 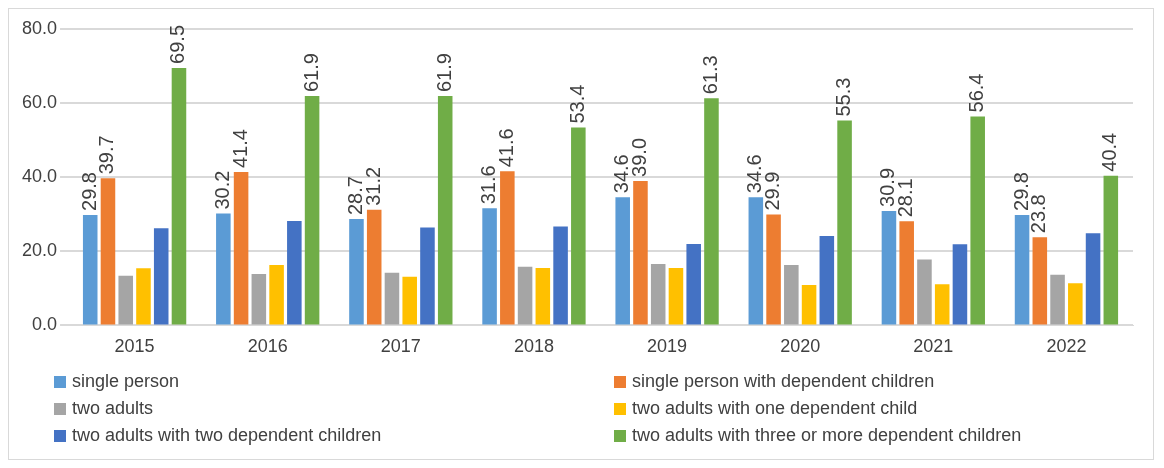 What do you see at coordinates (709, 75) in the screenshot?
I see `data-label: 61.3` at bounding box center [709, 75].